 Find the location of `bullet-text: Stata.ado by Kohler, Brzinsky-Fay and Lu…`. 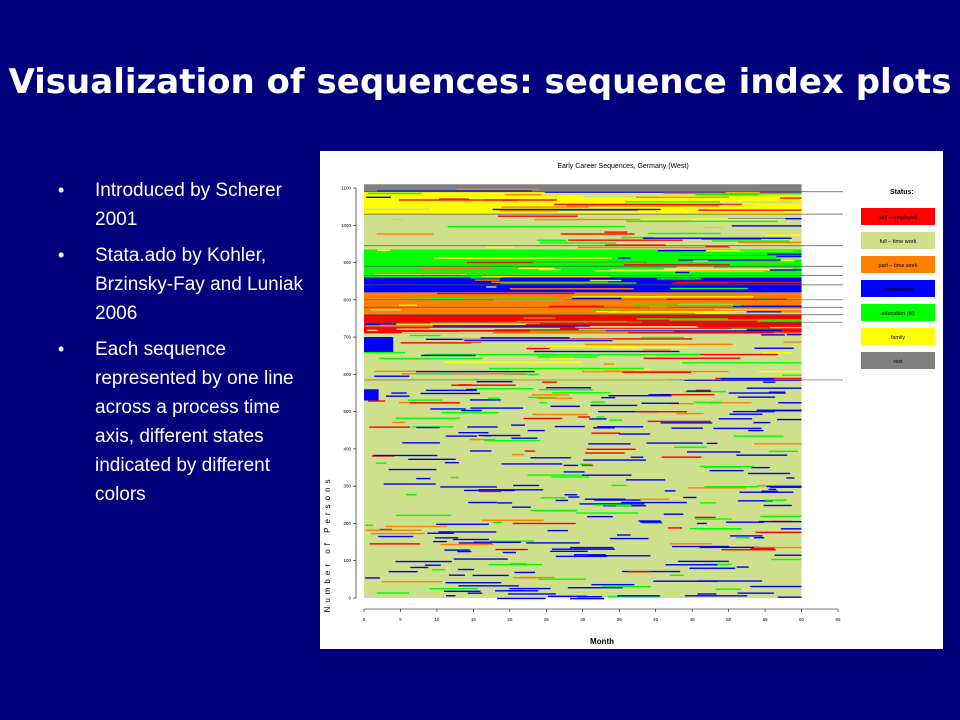

bullet-text: Stata.ado by Kohler, Brzinsky-Fay and Lu… is located at coordinates (199, 284).